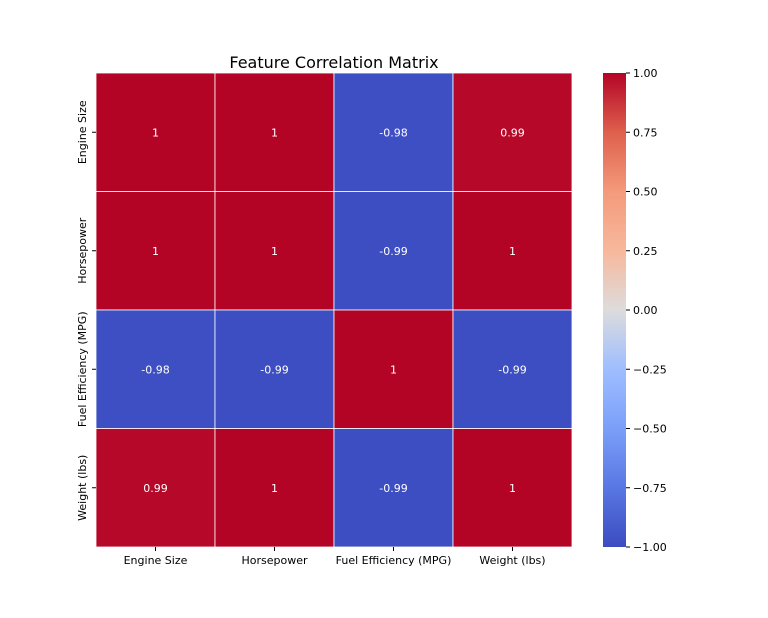 Image resolution: width=768 pixels, height=618 pixels. What do you see at coordinates (650, 488) in the screenshot?
I see `colorbar-tick-label: −0.75` at bounding box center [650, 488].